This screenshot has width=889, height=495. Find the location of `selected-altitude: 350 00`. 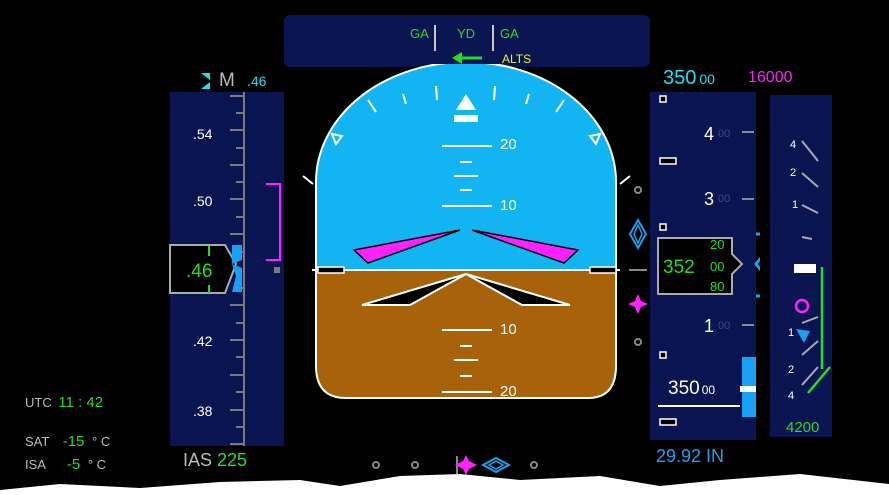

selected-altitude: 350 00 is located at coordinates (689, 78).